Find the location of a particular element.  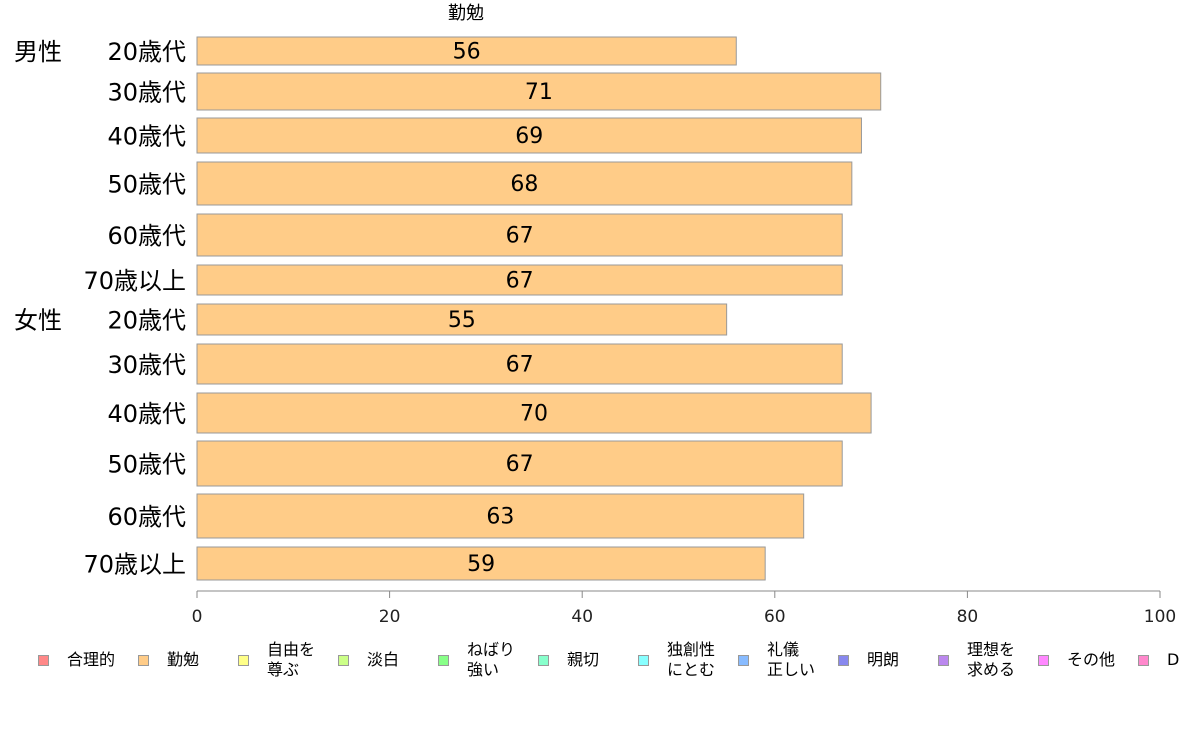

legend-item: 理想を 求める is located at coordinates (976, 660).